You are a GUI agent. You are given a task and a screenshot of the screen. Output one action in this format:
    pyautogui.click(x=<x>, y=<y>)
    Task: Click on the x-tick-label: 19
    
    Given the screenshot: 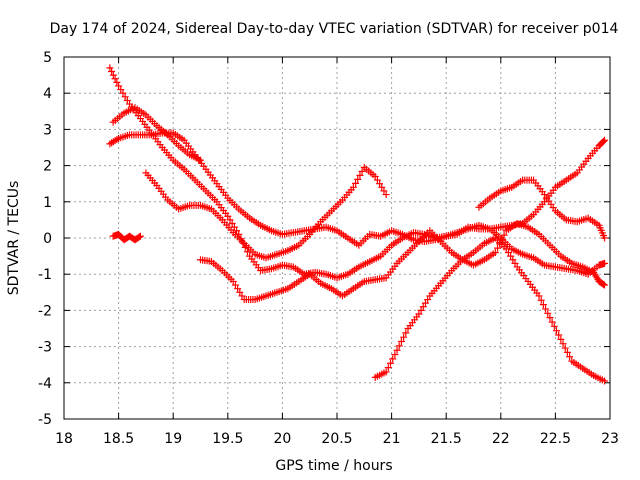 What is the action you would take?
    pyautogui.click(x=173, y=439)
    